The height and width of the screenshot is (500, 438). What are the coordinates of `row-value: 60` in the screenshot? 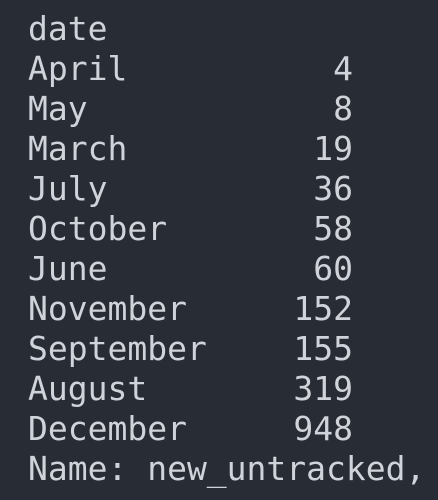 It's located at (333, 268).